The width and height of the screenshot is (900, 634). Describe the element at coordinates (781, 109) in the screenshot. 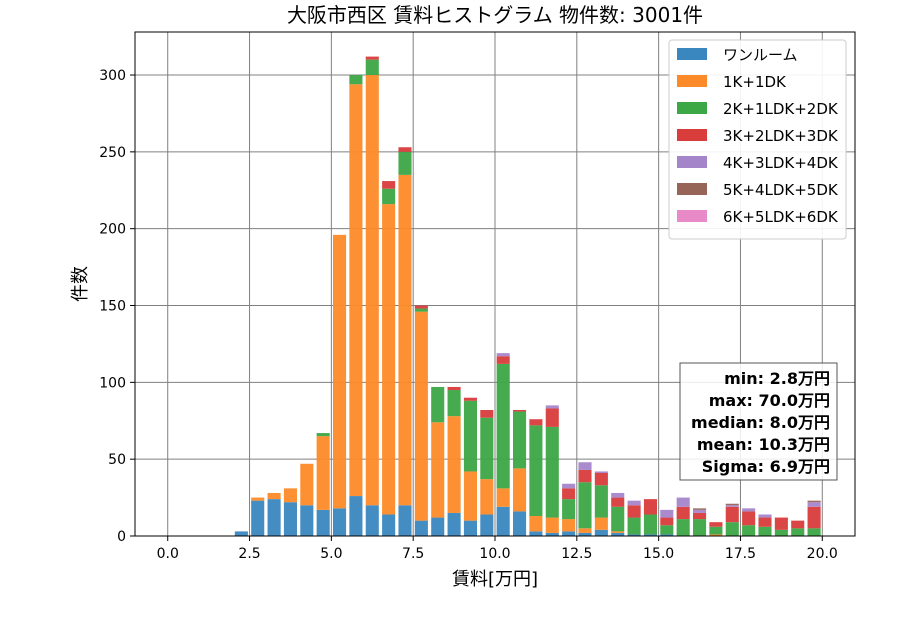

I see `legend-label: 2K+1LDK+2DK` at that location.